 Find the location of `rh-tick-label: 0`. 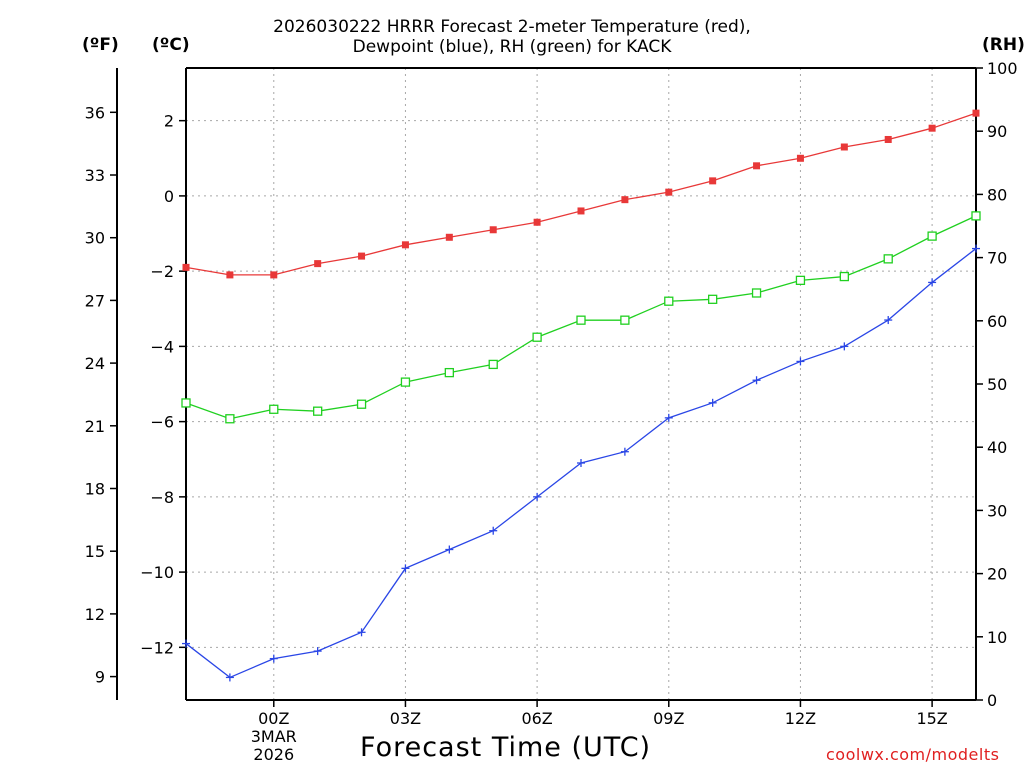

rh-tick-label: 0 is located at coordinates (992, 700).